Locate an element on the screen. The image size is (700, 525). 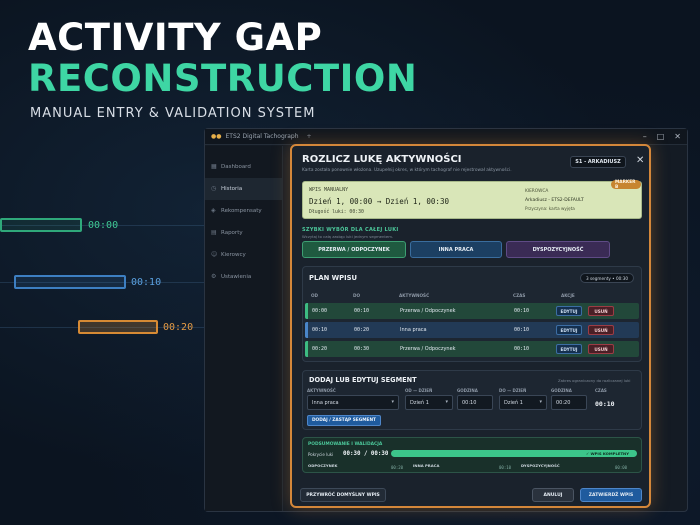
category-value: 00:10 is located at coordinates (505, 467).